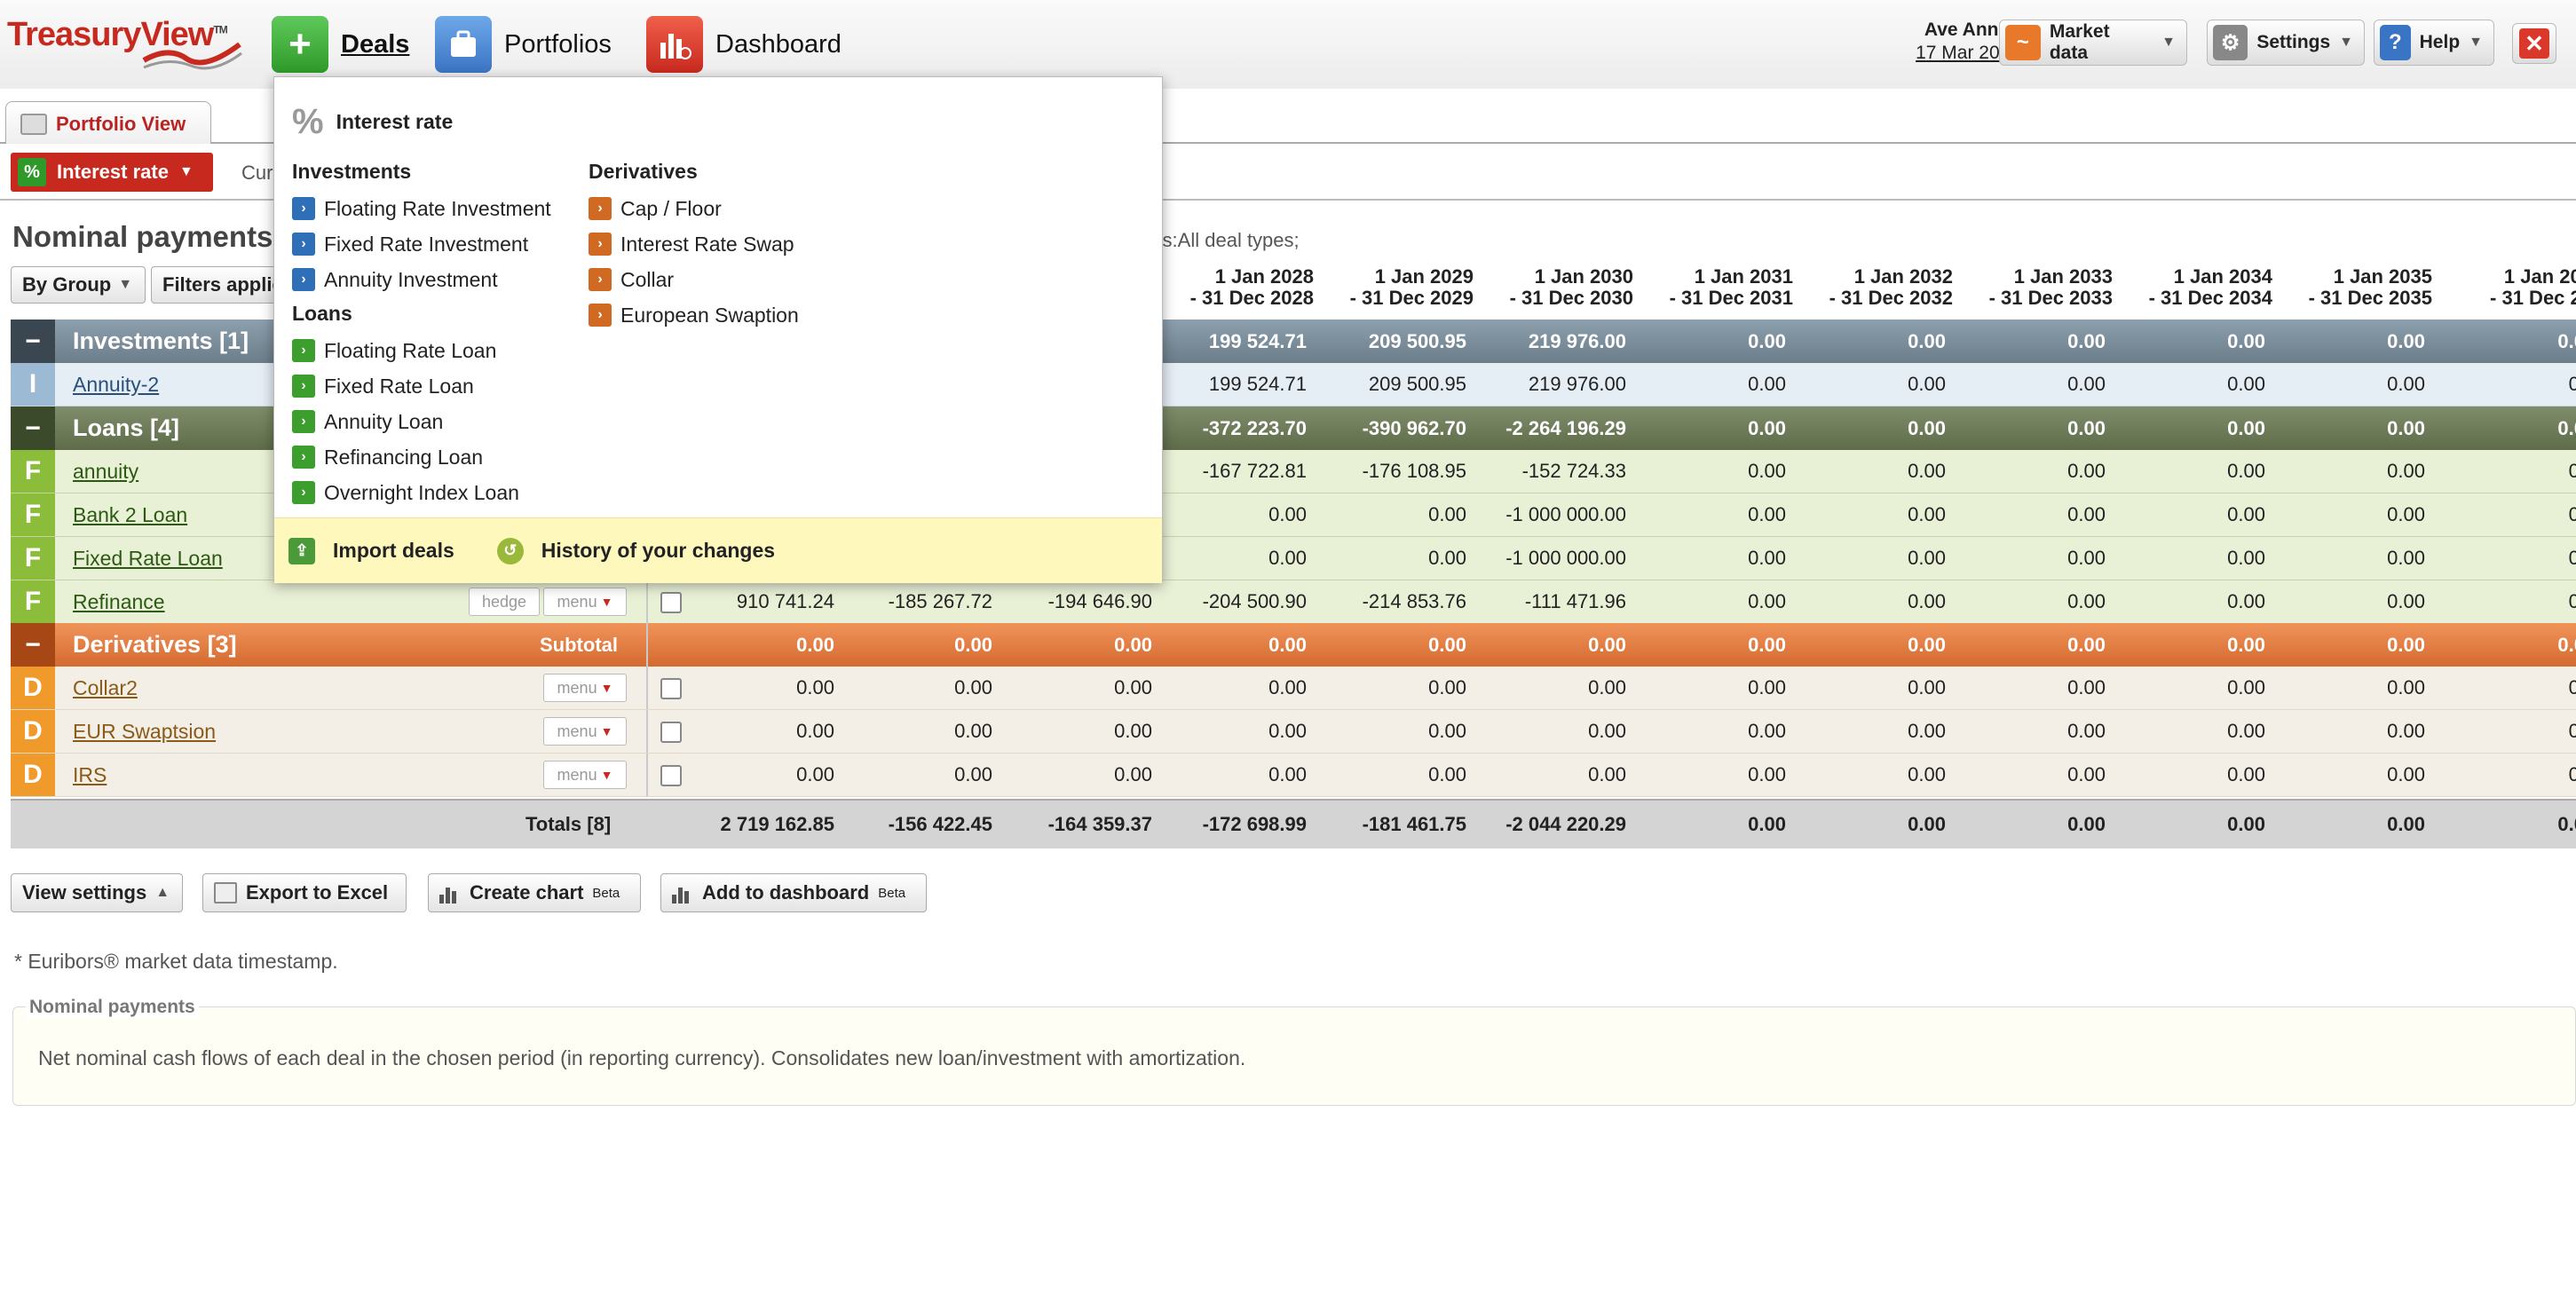  Describe the element at coordinates (308, 121) in the screenshot. I see `percent-icon: %` at that location.